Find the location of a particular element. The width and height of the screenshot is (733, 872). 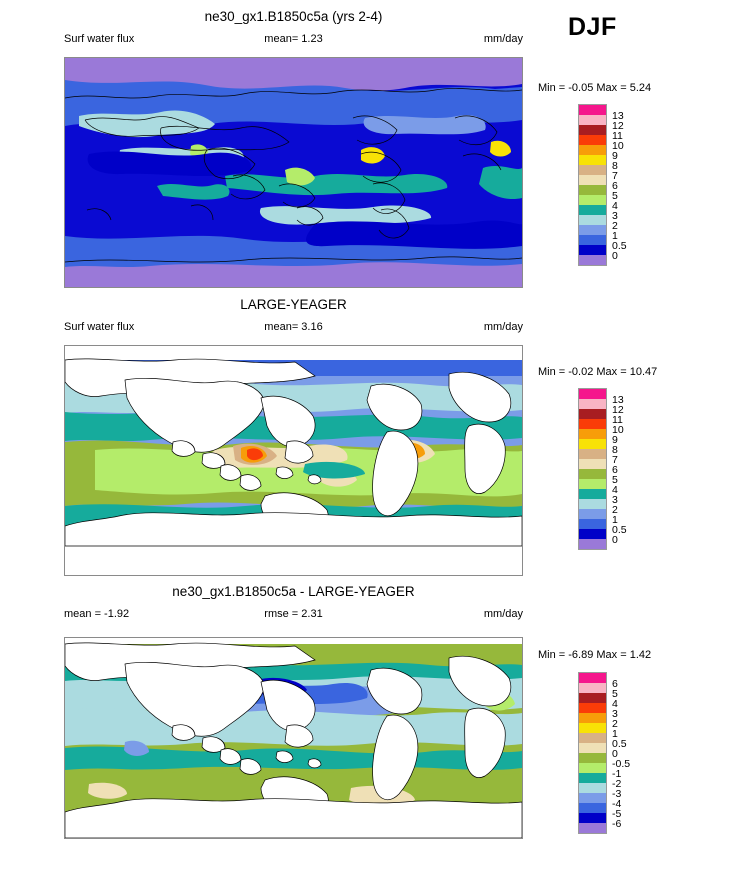

colorbar-tick-label: -2 is located at coordinates (617, 784).